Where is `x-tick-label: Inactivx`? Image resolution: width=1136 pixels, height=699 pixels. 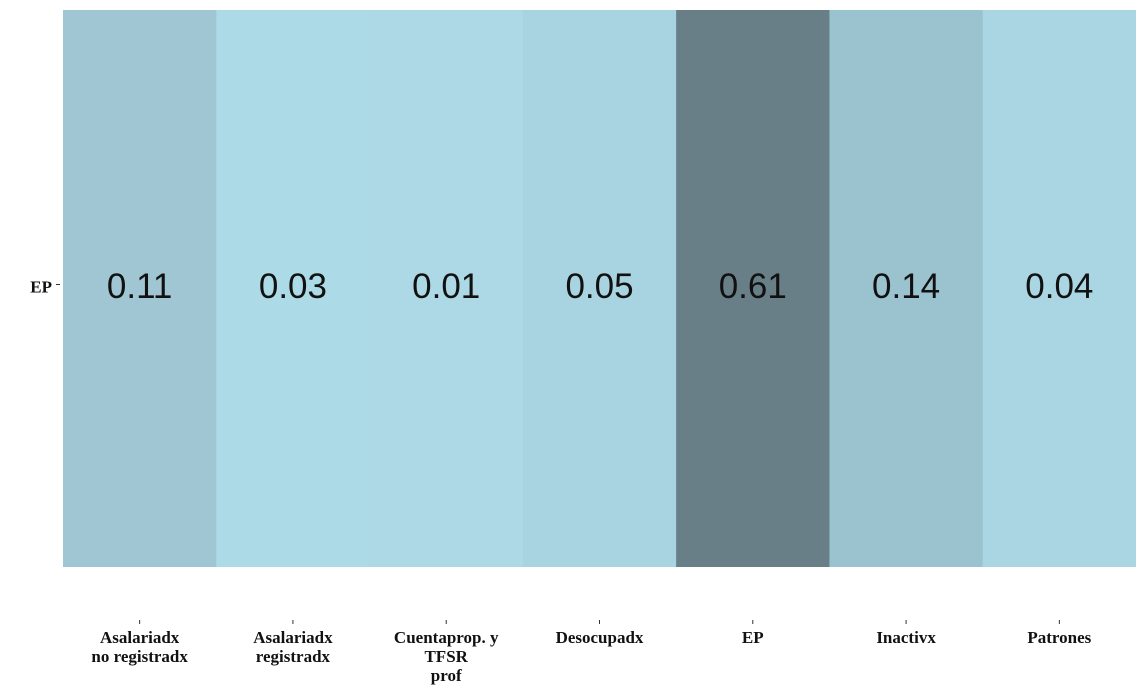
x-tick-label: Inactivx is located at coordinates (906, 637).